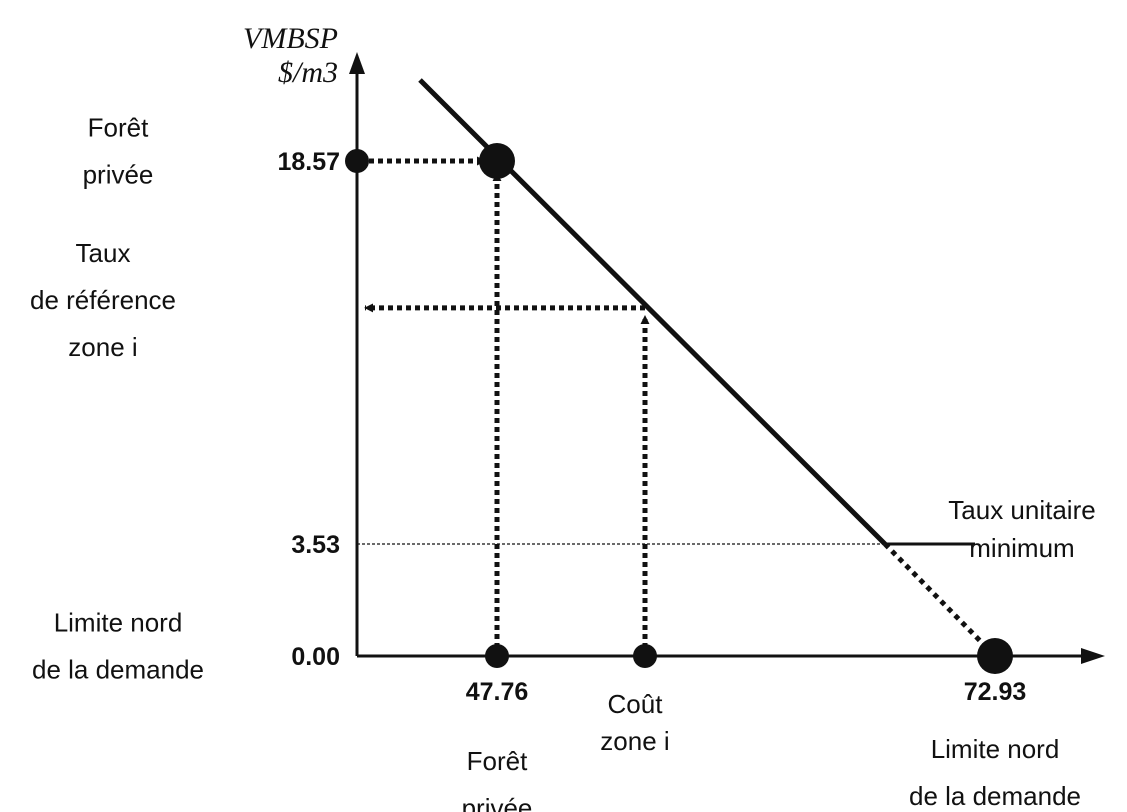  I want to click on x-sub-label-1: Forêt privée, so click(497, 779).